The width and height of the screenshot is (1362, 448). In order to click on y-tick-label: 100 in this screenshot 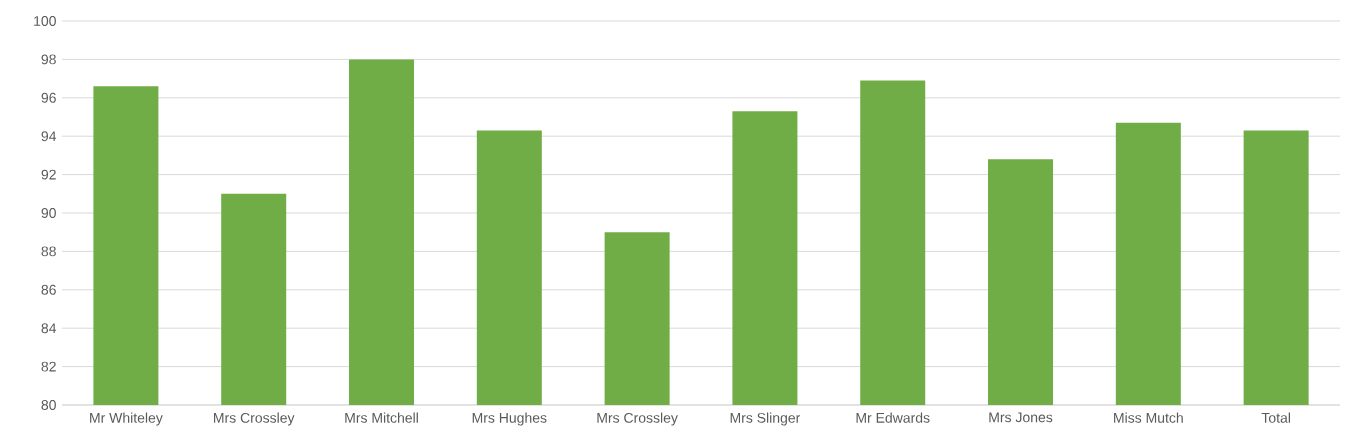, I will do `click(45, 21)`.